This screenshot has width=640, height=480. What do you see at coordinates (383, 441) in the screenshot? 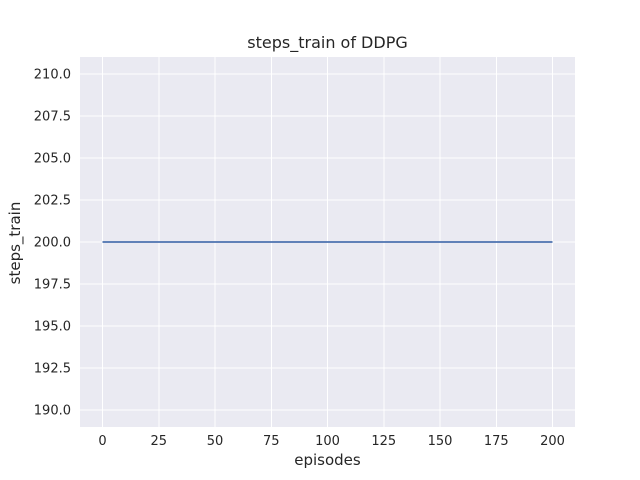
I see `x-tick-label: 125` at bounding box center [383, 441].